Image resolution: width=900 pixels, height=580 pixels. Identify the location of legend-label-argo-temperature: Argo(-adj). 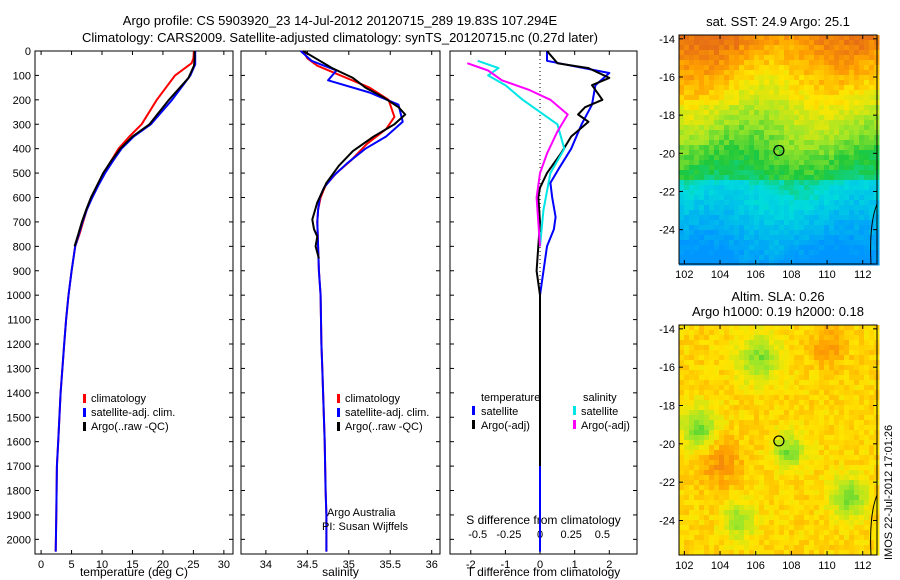
(505, 426).